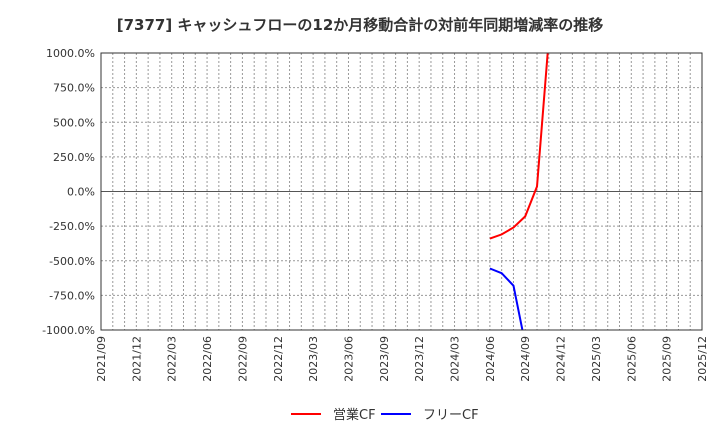 This screenshot has width=720, height=440. I want to click on free-cf-line, so click(506, 298).